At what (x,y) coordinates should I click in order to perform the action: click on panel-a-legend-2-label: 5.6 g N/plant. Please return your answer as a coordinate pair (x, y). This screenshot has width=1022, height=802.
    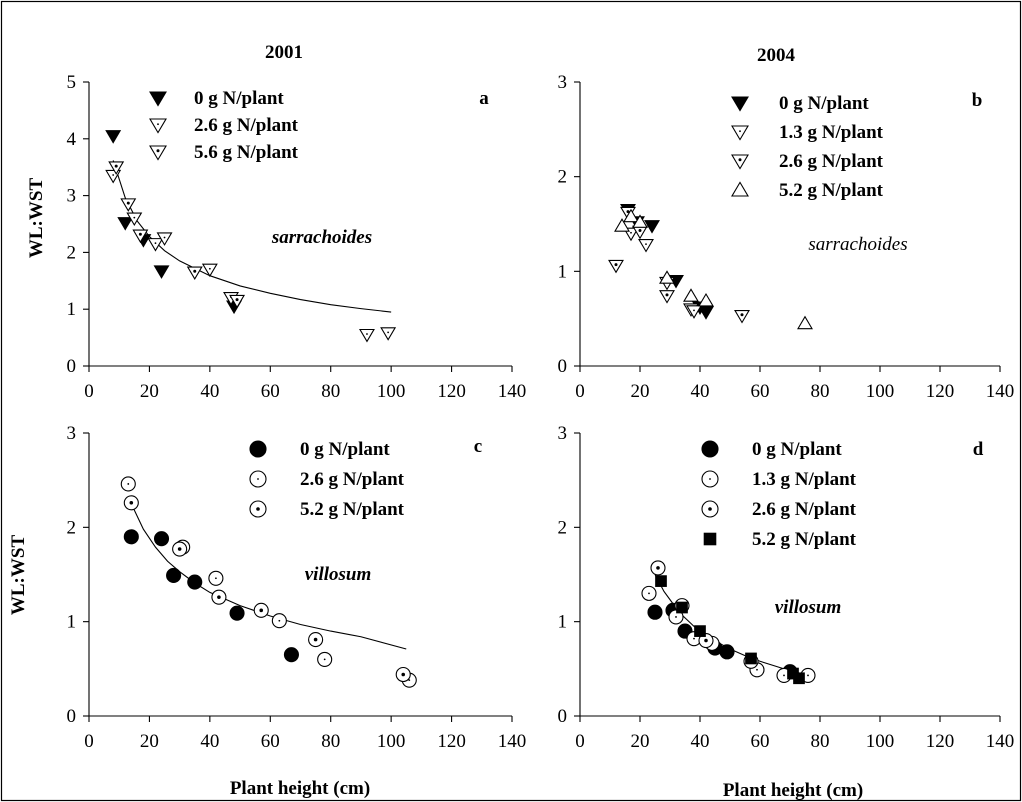
    Looking at the image, I should click on (246, 152).